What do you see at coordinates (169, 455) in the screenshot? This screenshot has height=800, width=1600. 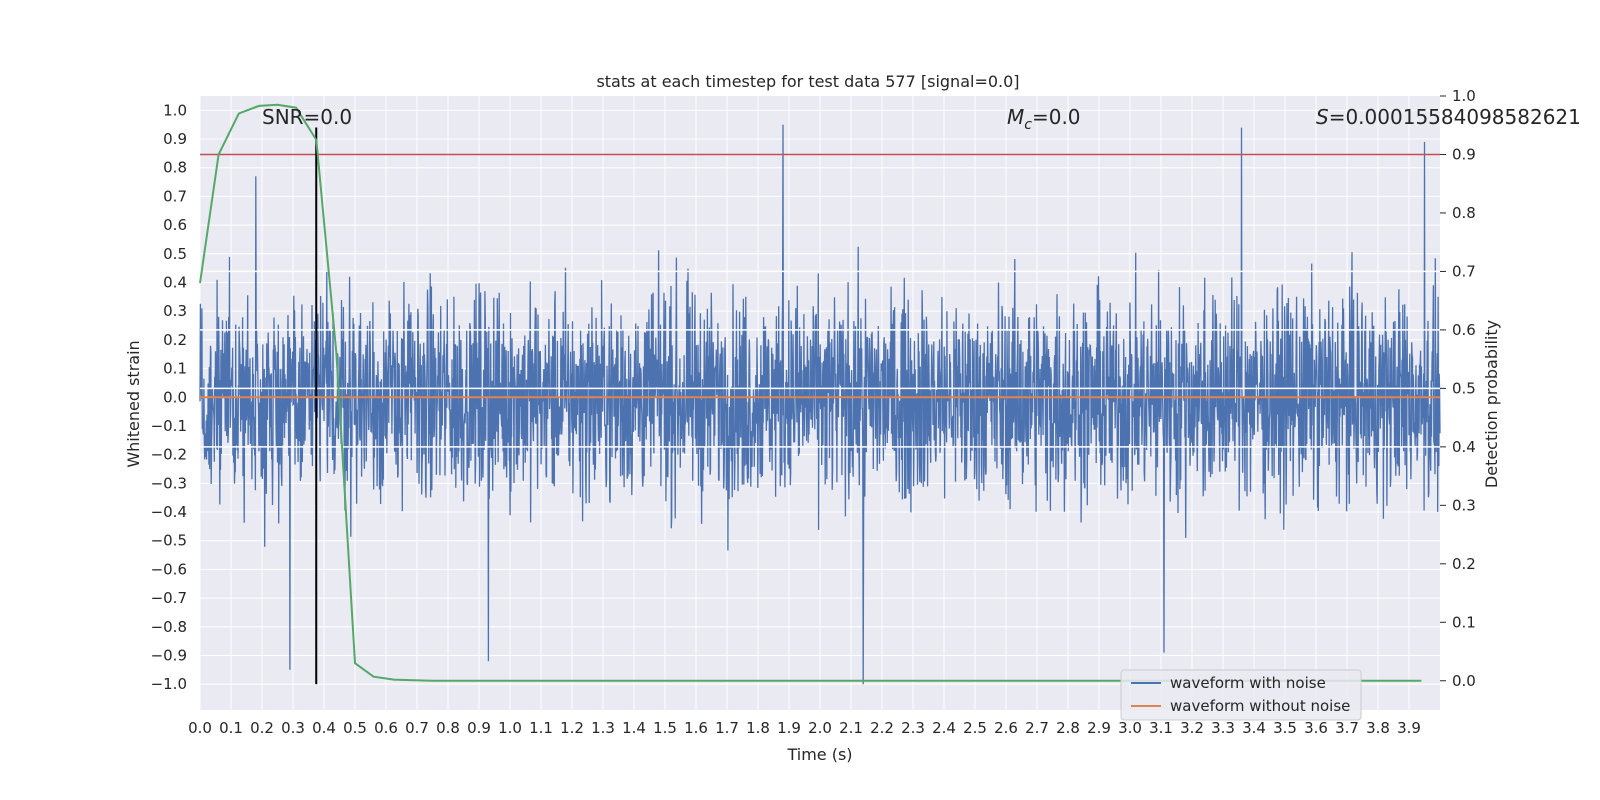 I see `y-tick-label: −0.2` at bounding box center [169, 455].